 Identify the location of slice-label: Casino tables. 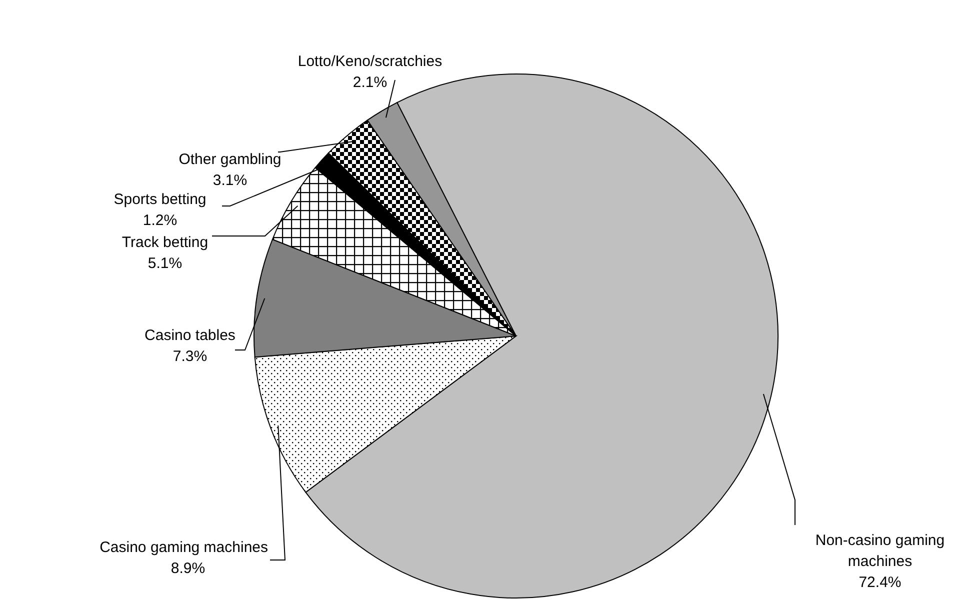
(190, 335).